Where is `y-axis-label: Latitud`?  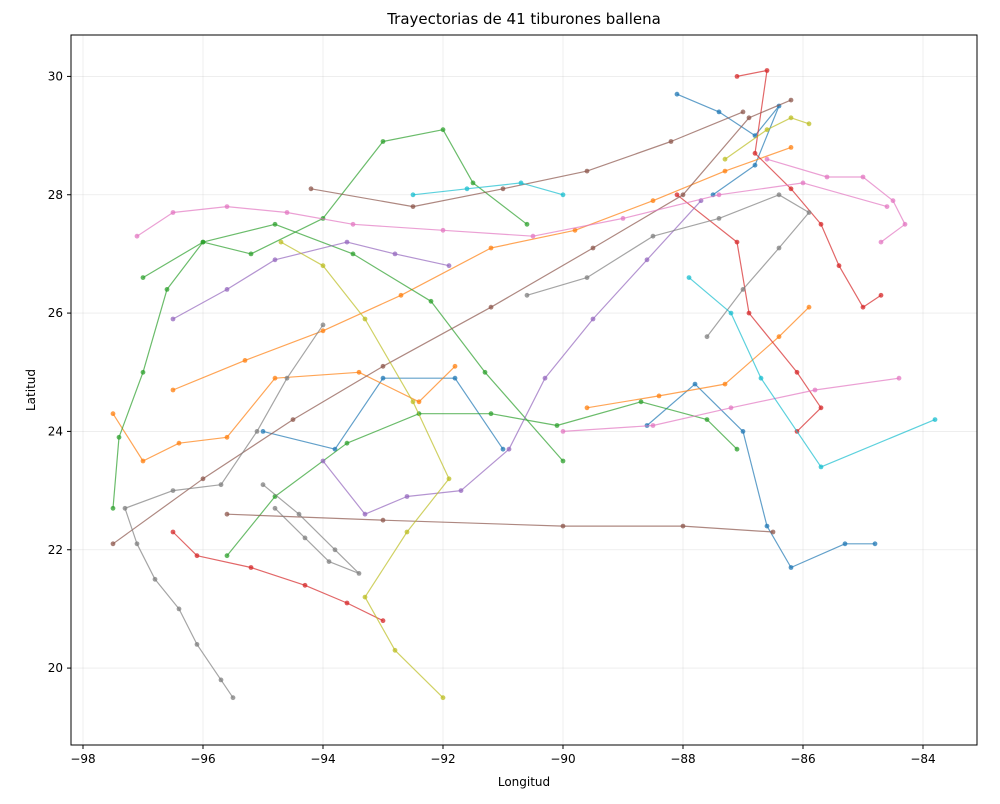
y-axis-label: Latitud is located at coordinates (31, 390).